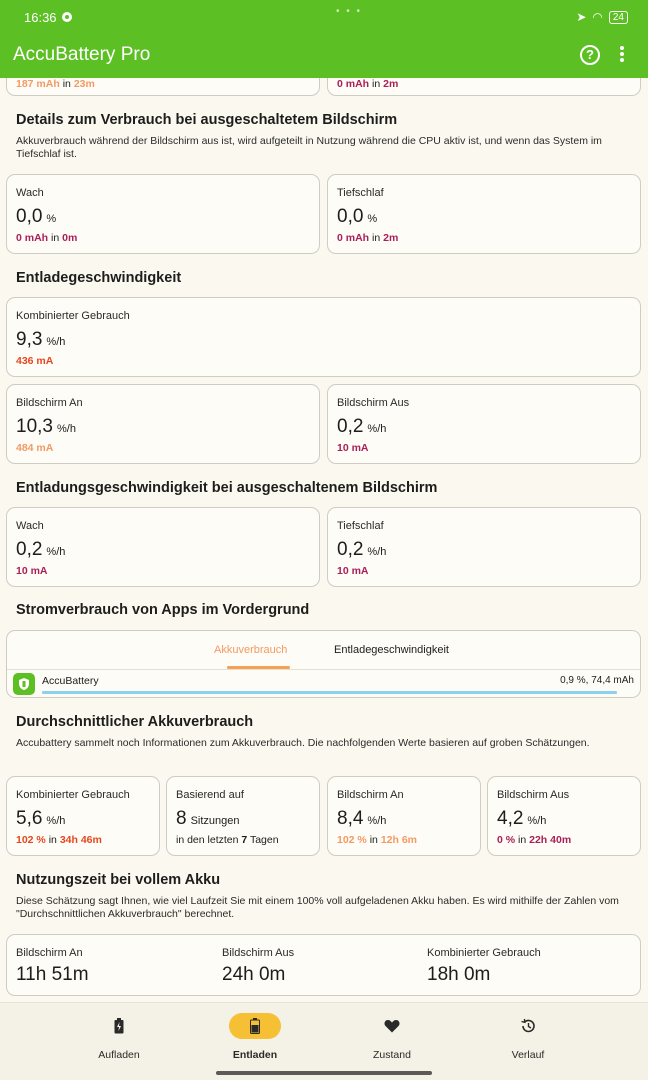 The image size is (648, 1080). What do you see at coordinates (70, 681) in the screenshot?
I see `app-name: AccuBattery` at bounding box center [70, 681].